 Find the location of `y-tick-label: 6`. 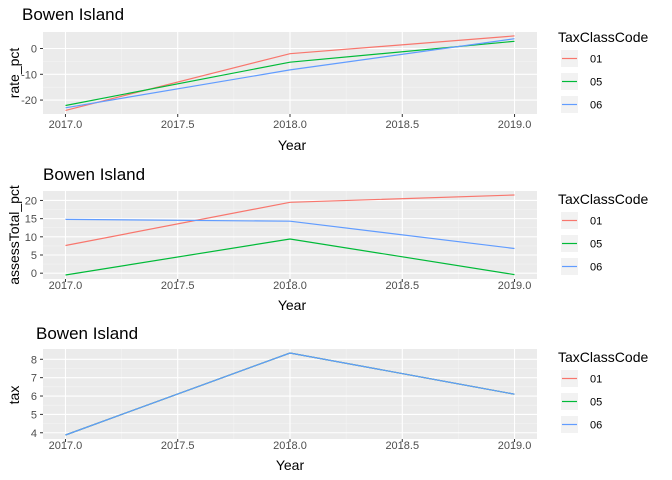

y-tick-label: 6 is located at coordinates (34, 397).